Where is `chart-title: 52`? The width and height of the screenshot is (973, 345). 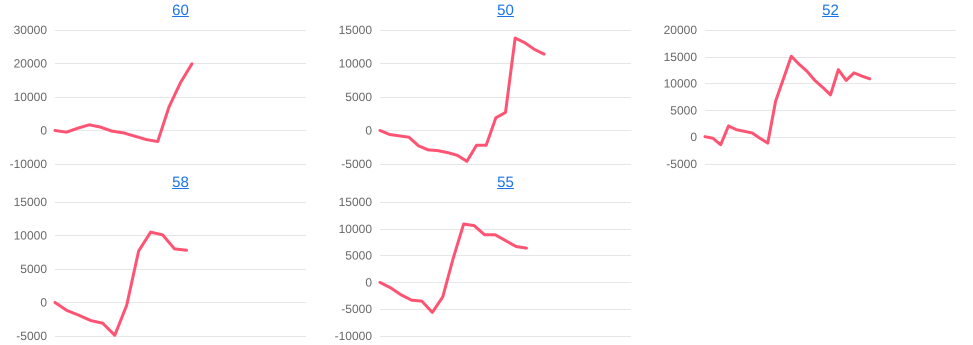
chart-title: 52 is located at coordinates (830, 10).